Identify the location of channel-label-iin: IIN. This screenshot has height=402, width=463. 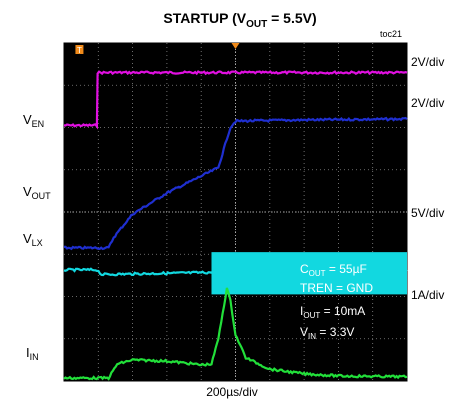
(32, 353).